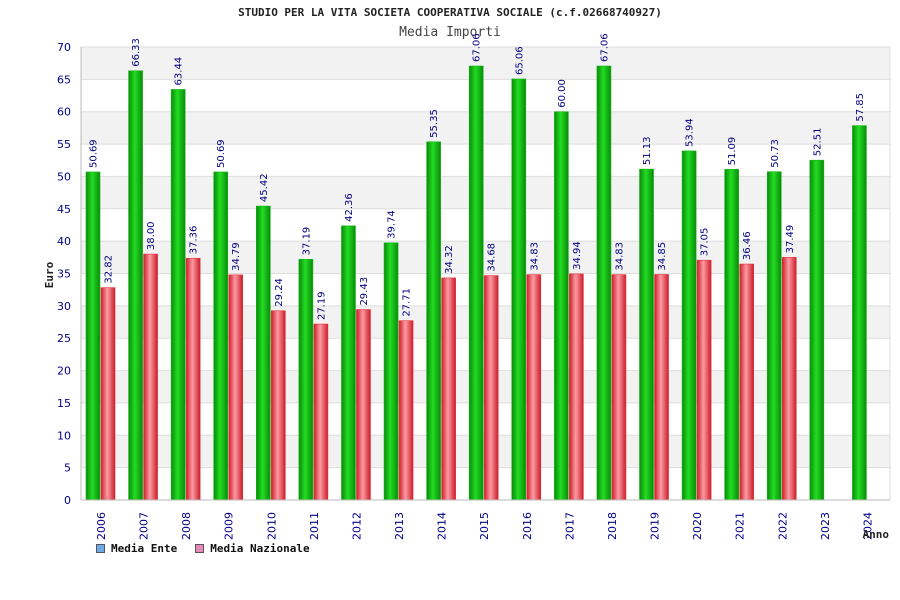 Image resolution: width=900 pixels, height=600 pixels. Describe the element at coordinates (449, 259) in the screenshot. I see `bar-value-label: 34.32` at that location.